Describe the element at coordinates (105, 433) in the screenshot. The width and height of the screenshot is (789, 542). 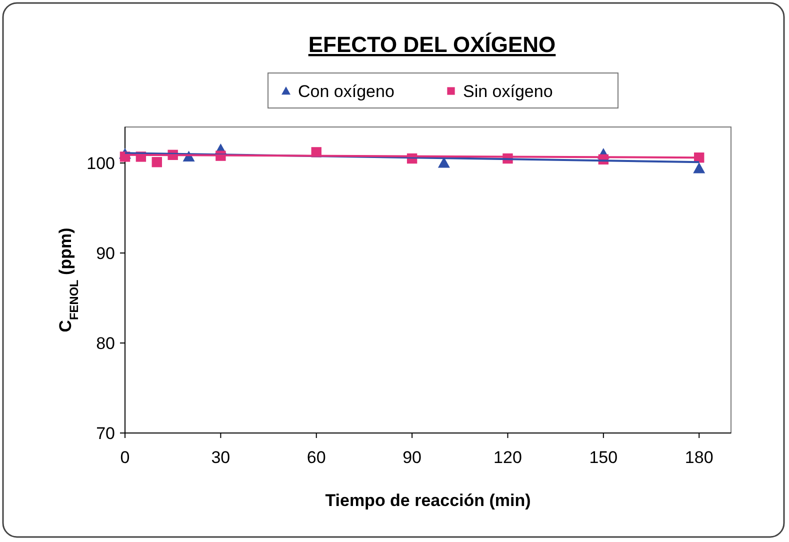
I see `y-tick-label: 70` at that location.